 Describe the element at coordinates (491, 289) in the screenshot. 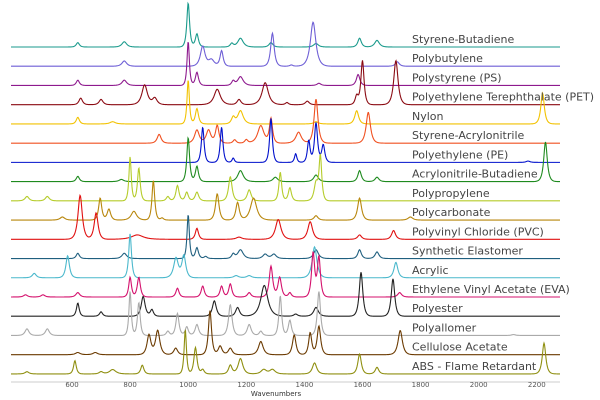

I see `series-label: Ethylene Vinyl Acetate (EVA)` at that location.